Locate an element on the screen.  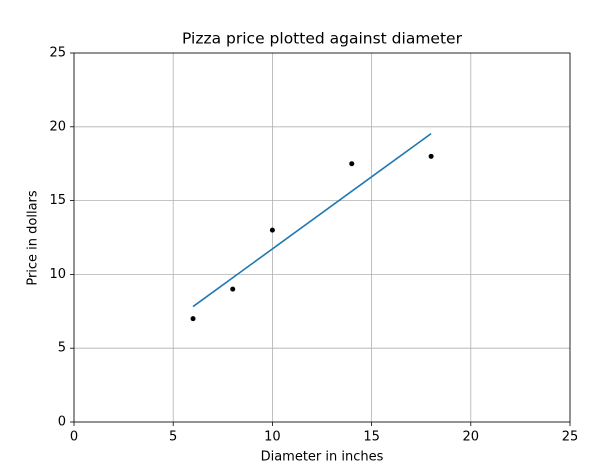
x-tick-label: 25 is located at coordinates (570, 437).